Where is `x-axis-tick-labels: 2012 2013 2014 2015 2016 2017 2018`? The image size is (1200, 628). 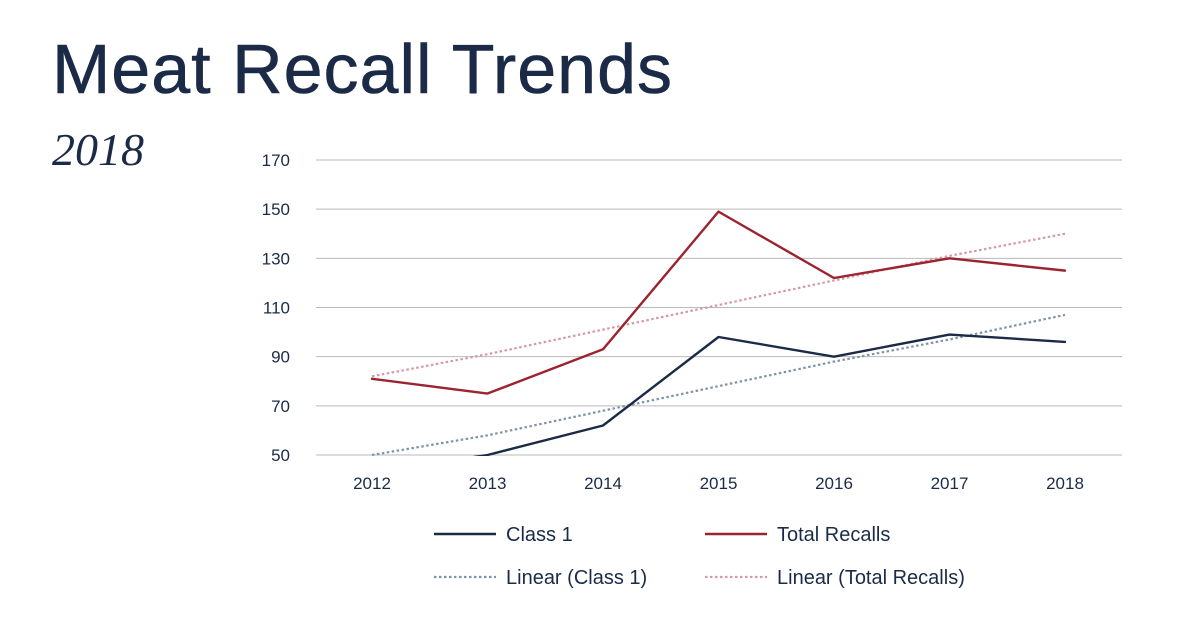 x-axis-tick-labels: 2012 2013 2014 2015 2016 2017 2018 is located at coordinates (718, 483).